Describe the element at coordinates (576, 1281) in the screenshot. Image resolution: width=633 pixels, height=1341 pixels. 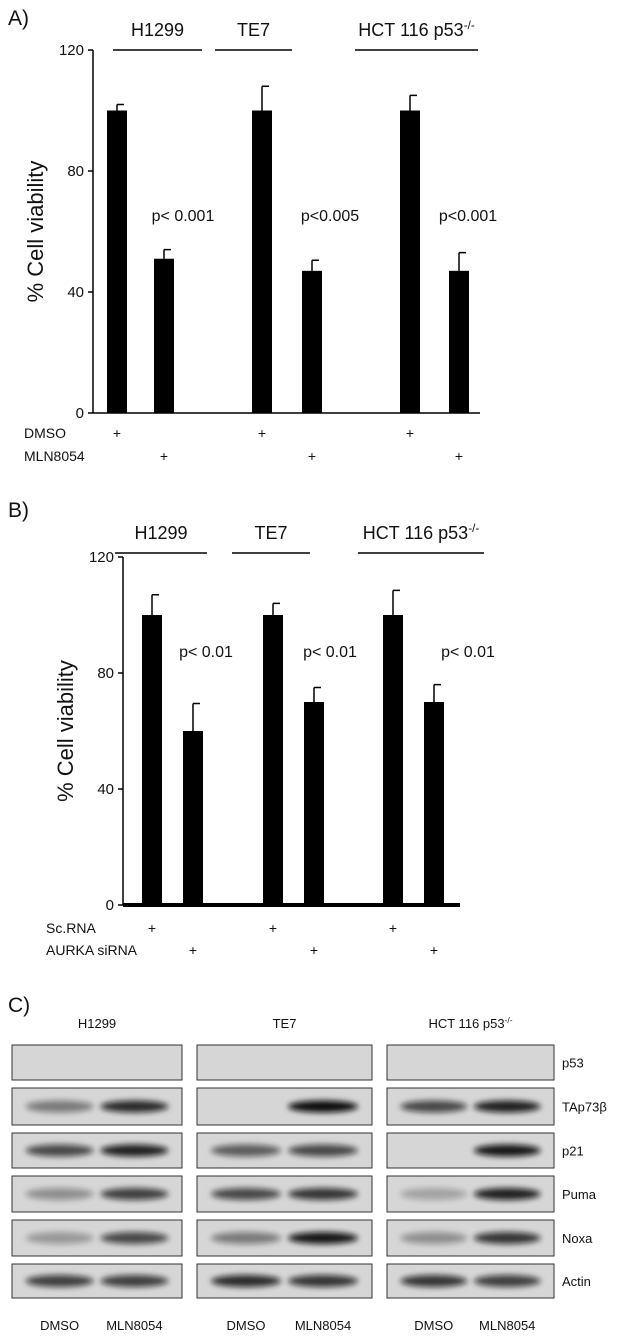
I see `protein-label: Actin` at that location.